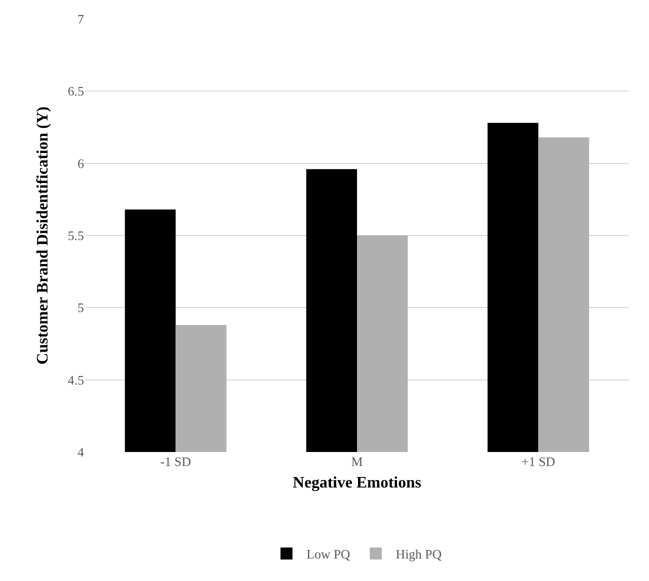 The width and height of the screenshot is (649, 581). What do you see at coordinates (76, 236) in the screenshot?
I see `y-tick-label: 5.5` at bounding box center [76, 236].